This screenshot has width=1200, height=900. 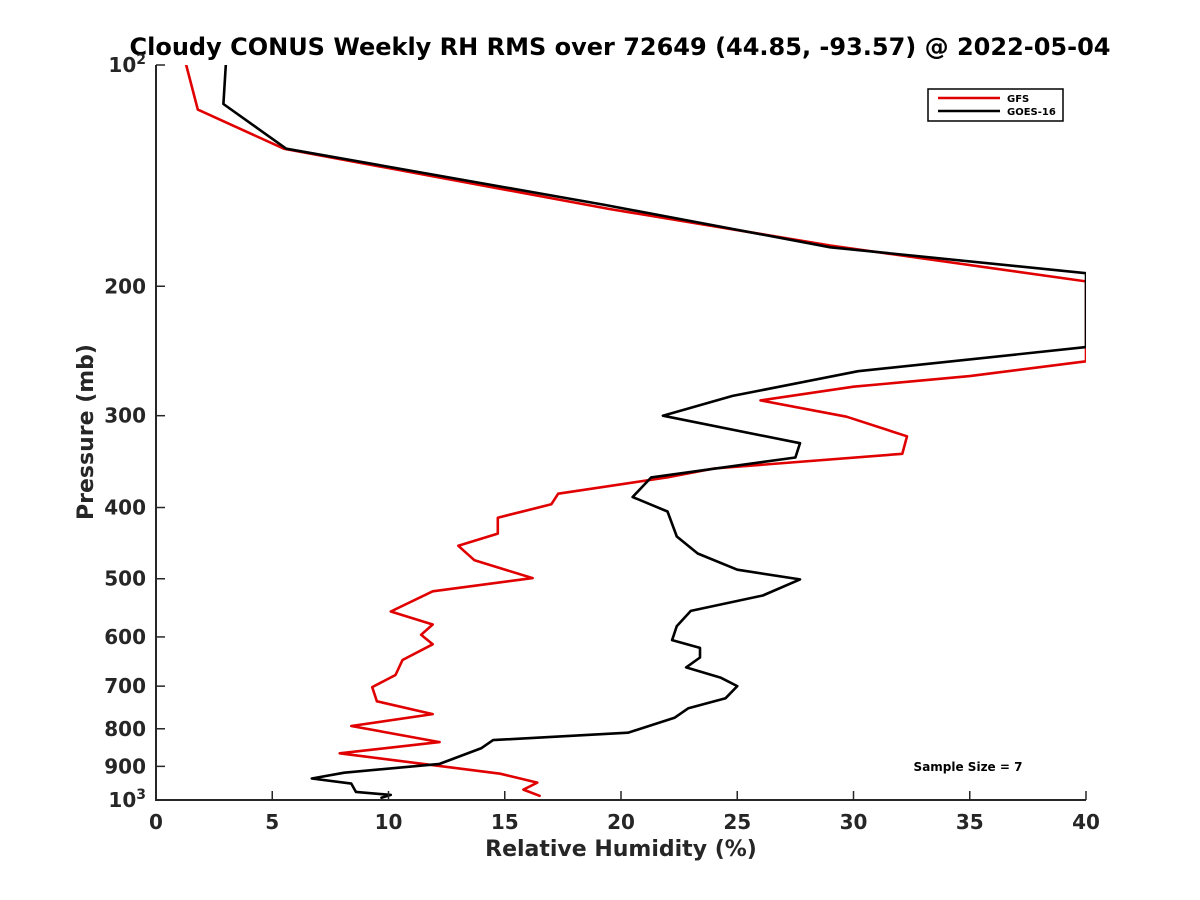 I want to click on y-tick-label: 700, so click(x=125, y=686).